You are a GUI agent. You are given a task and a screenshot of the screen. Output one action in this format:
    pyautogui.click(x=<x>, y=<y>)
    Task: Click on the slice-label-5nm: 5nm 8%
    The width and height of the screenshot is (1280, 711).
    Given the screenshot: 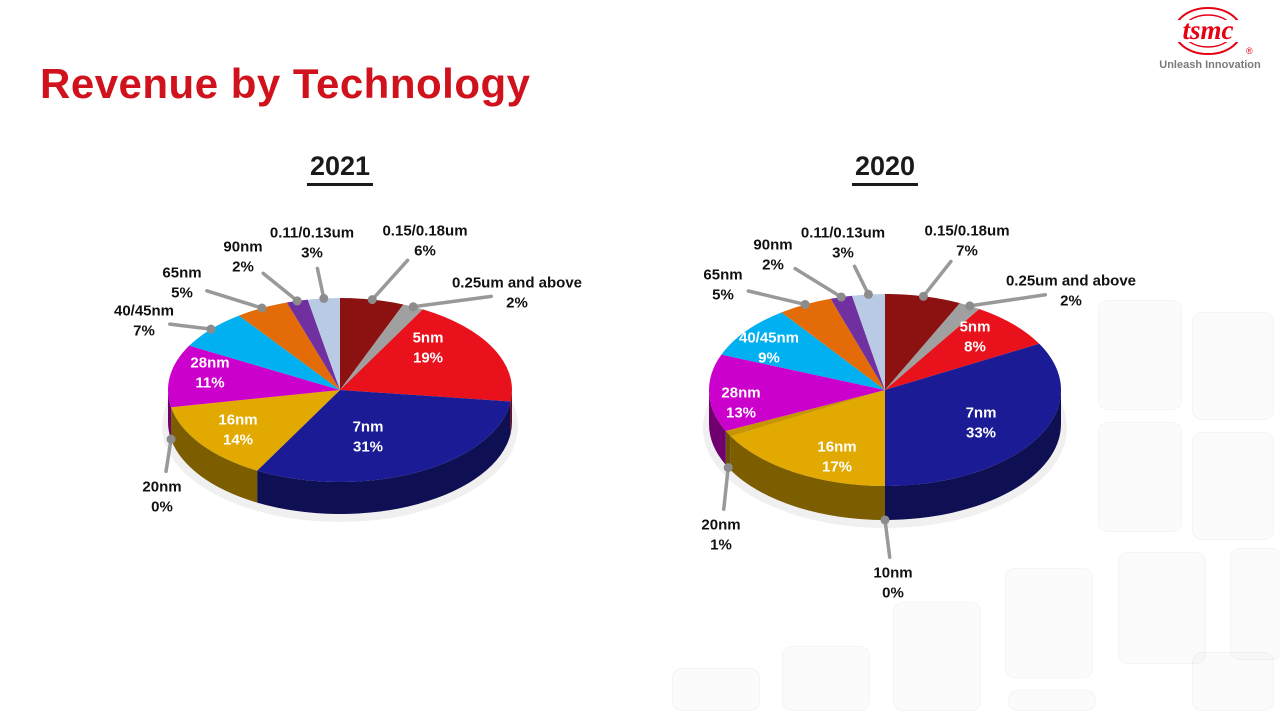 What is the action you would take?
    pyautogui.click(x=975, y=337)
    